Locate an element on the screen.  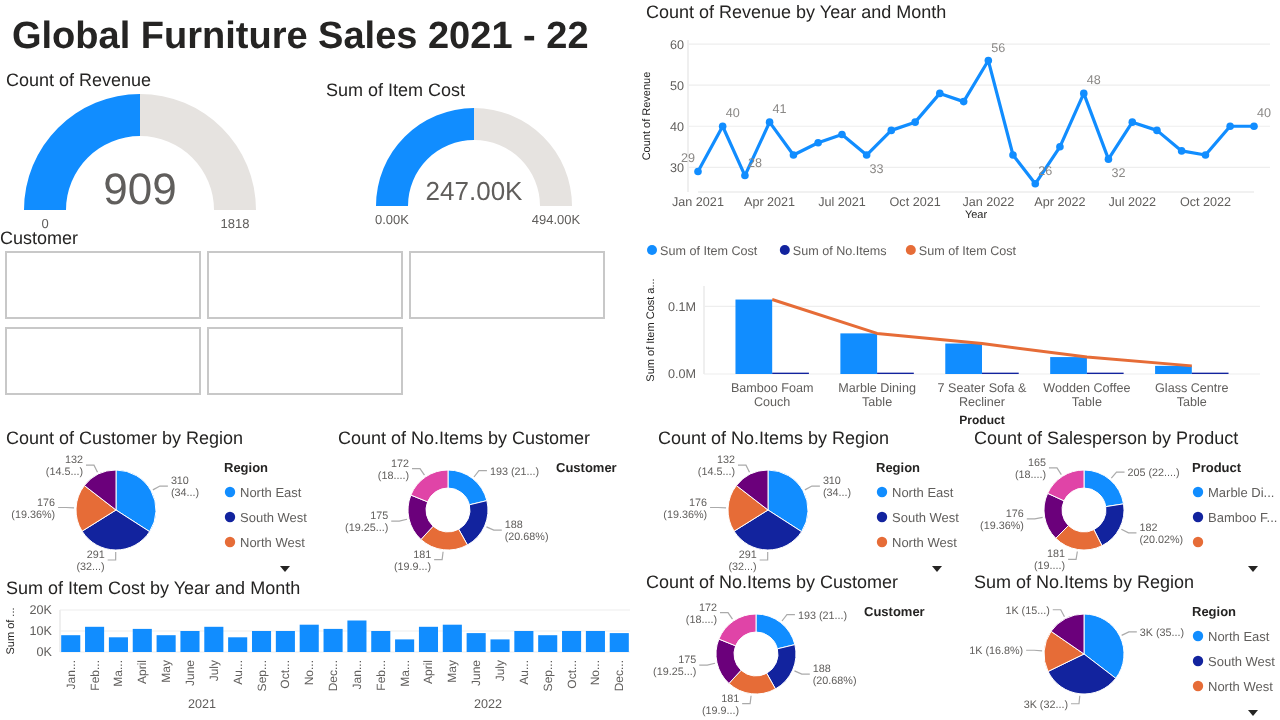
chart-title: Count of Customer by Region is located at coordinates (125, 438).